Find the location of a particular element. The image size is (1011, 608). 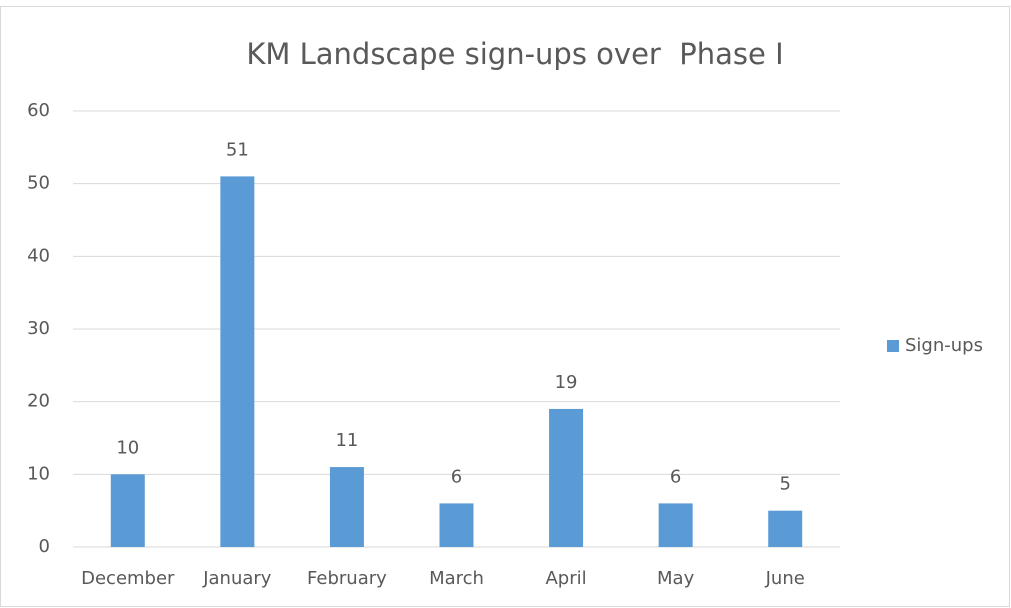

data-label: 11 is located at coordinates (346, 440).